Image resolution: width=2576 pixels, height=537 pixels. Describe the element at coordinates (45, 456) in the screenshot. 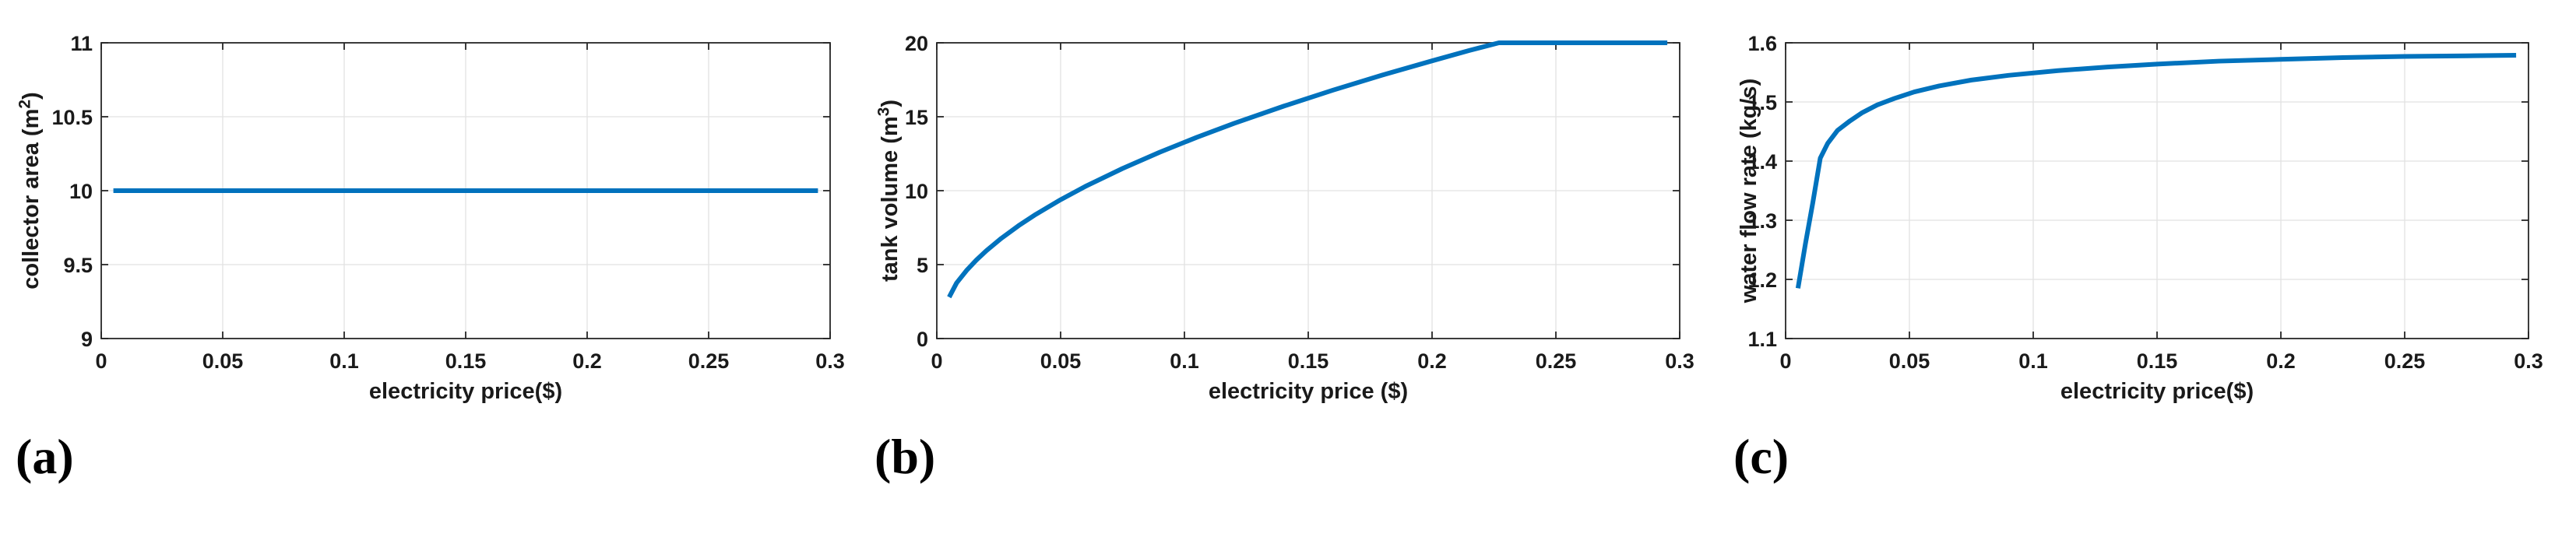

I see `panel-letter: (a)` at that location.